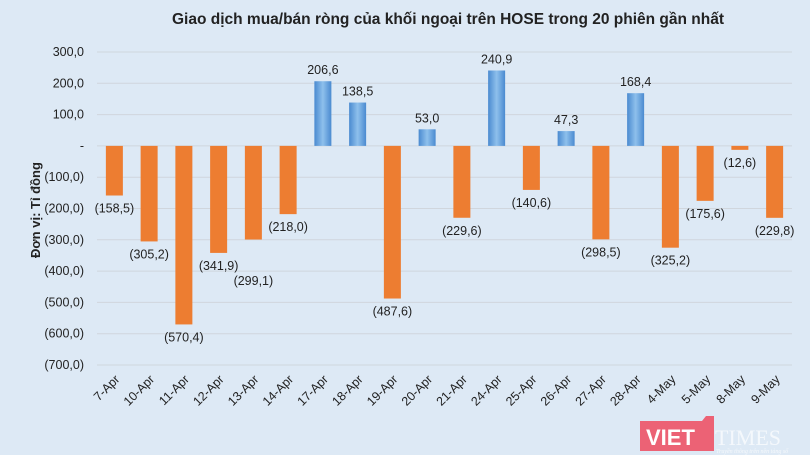 The height and width of the screenshot is (455, 810). Describe the element at coordinates (184, 337) in the screenshot. I see `data-label: (570,4)` at that location.